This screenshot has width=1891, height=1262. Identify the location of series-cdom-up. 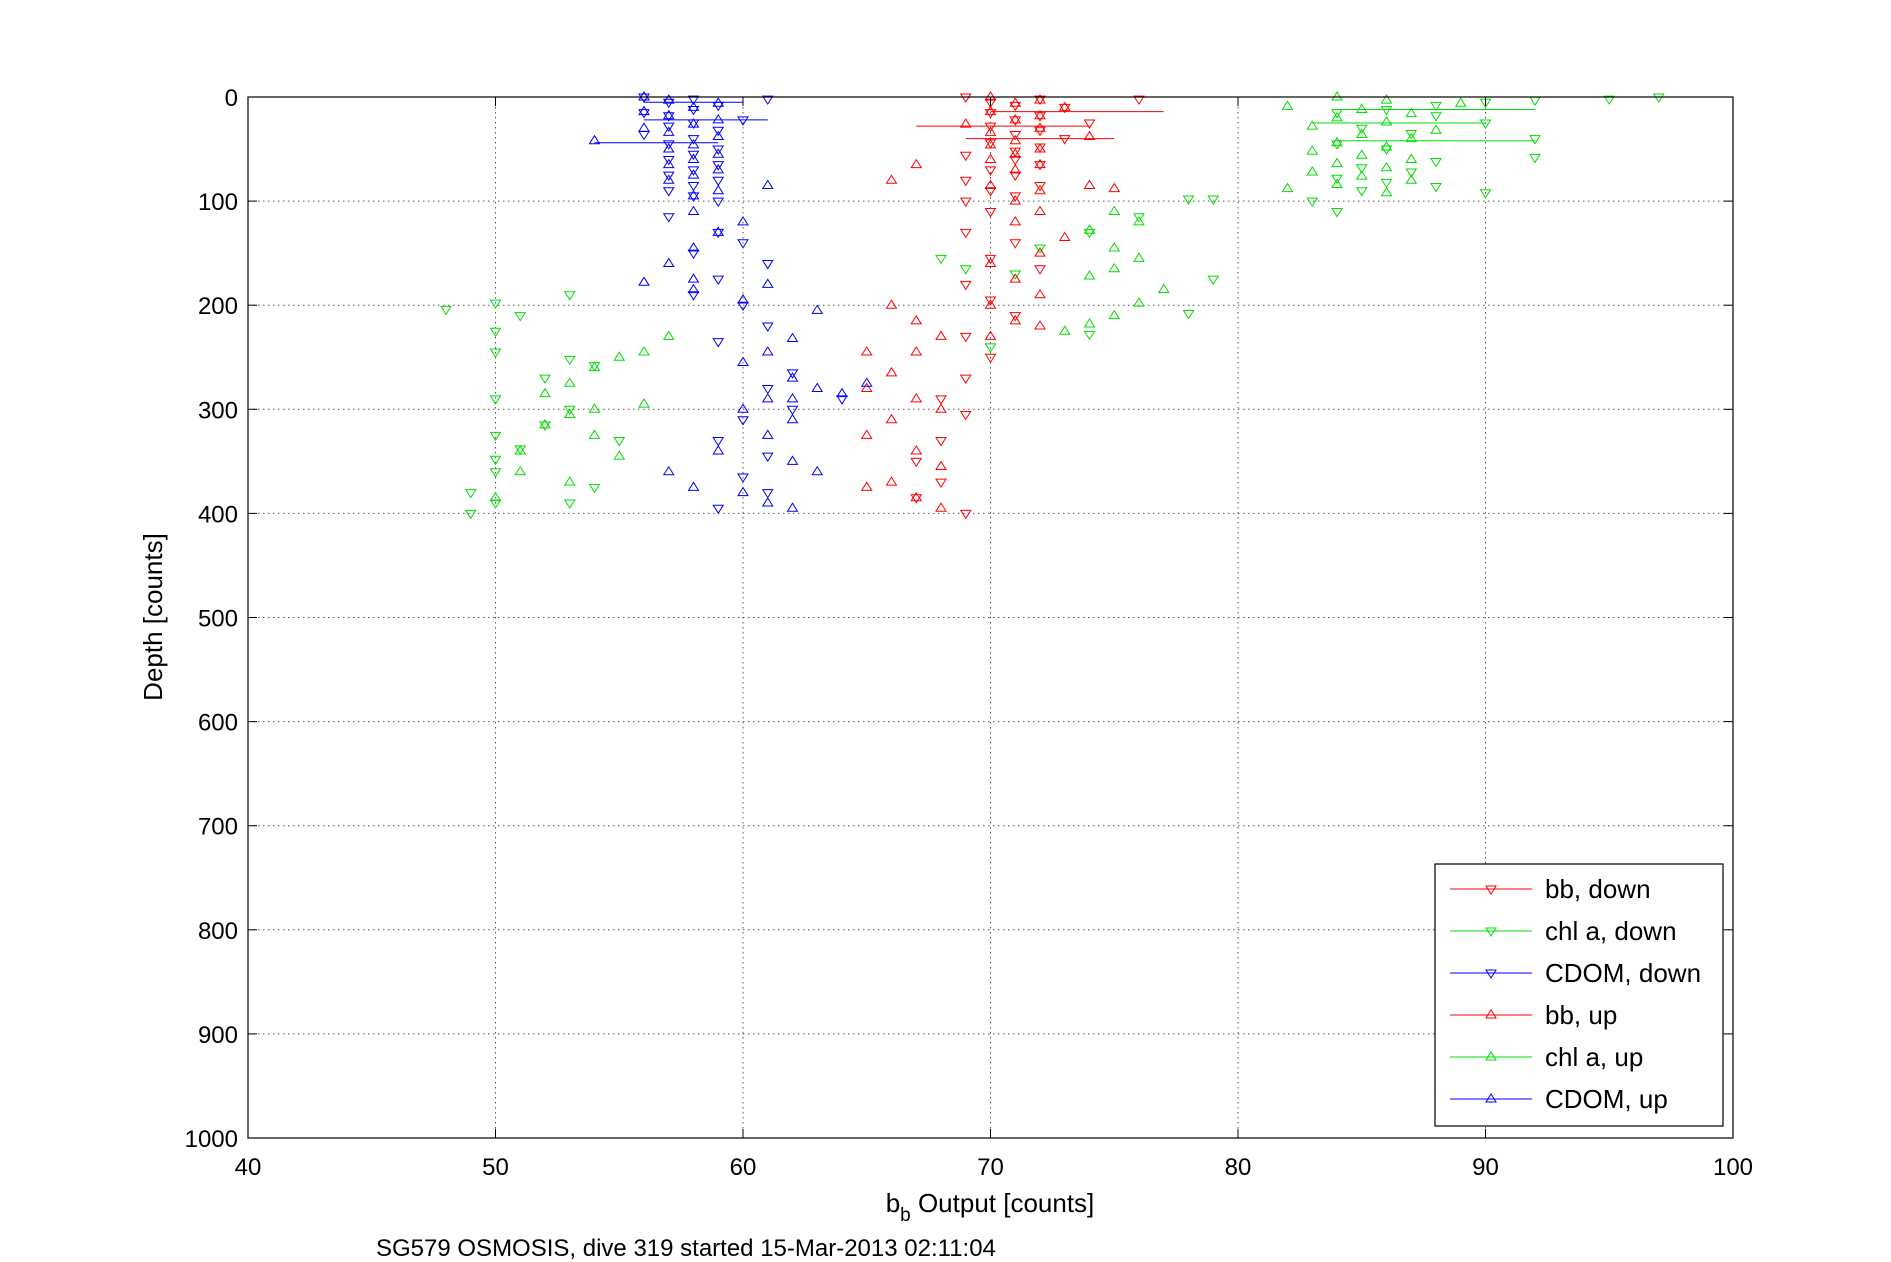
(730, 301).